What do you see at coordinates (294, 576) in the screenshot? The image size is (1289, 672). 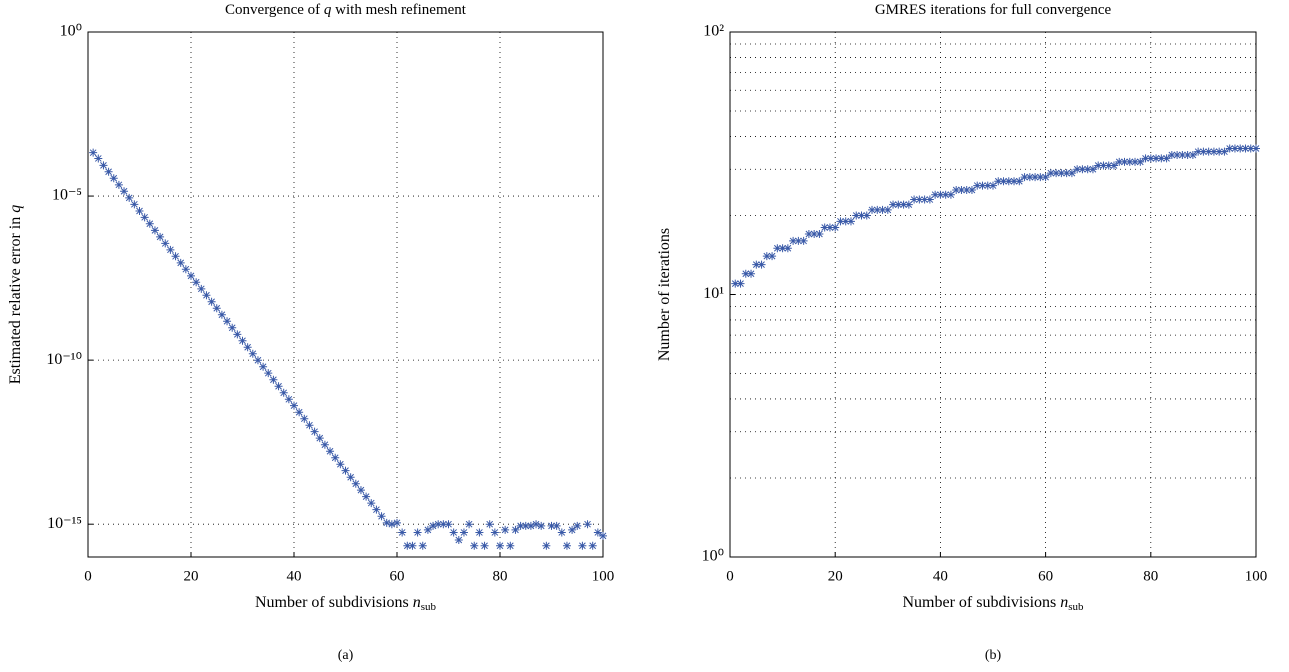 I see `x-tick-label: 40` at bounding box center [294, 576].